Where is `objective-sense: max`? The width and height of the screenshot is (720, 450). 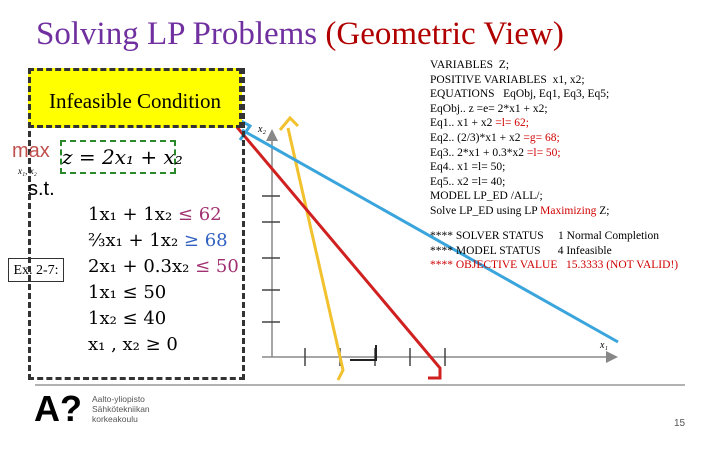
objective-sense: max is located at coordinates (31, 151).